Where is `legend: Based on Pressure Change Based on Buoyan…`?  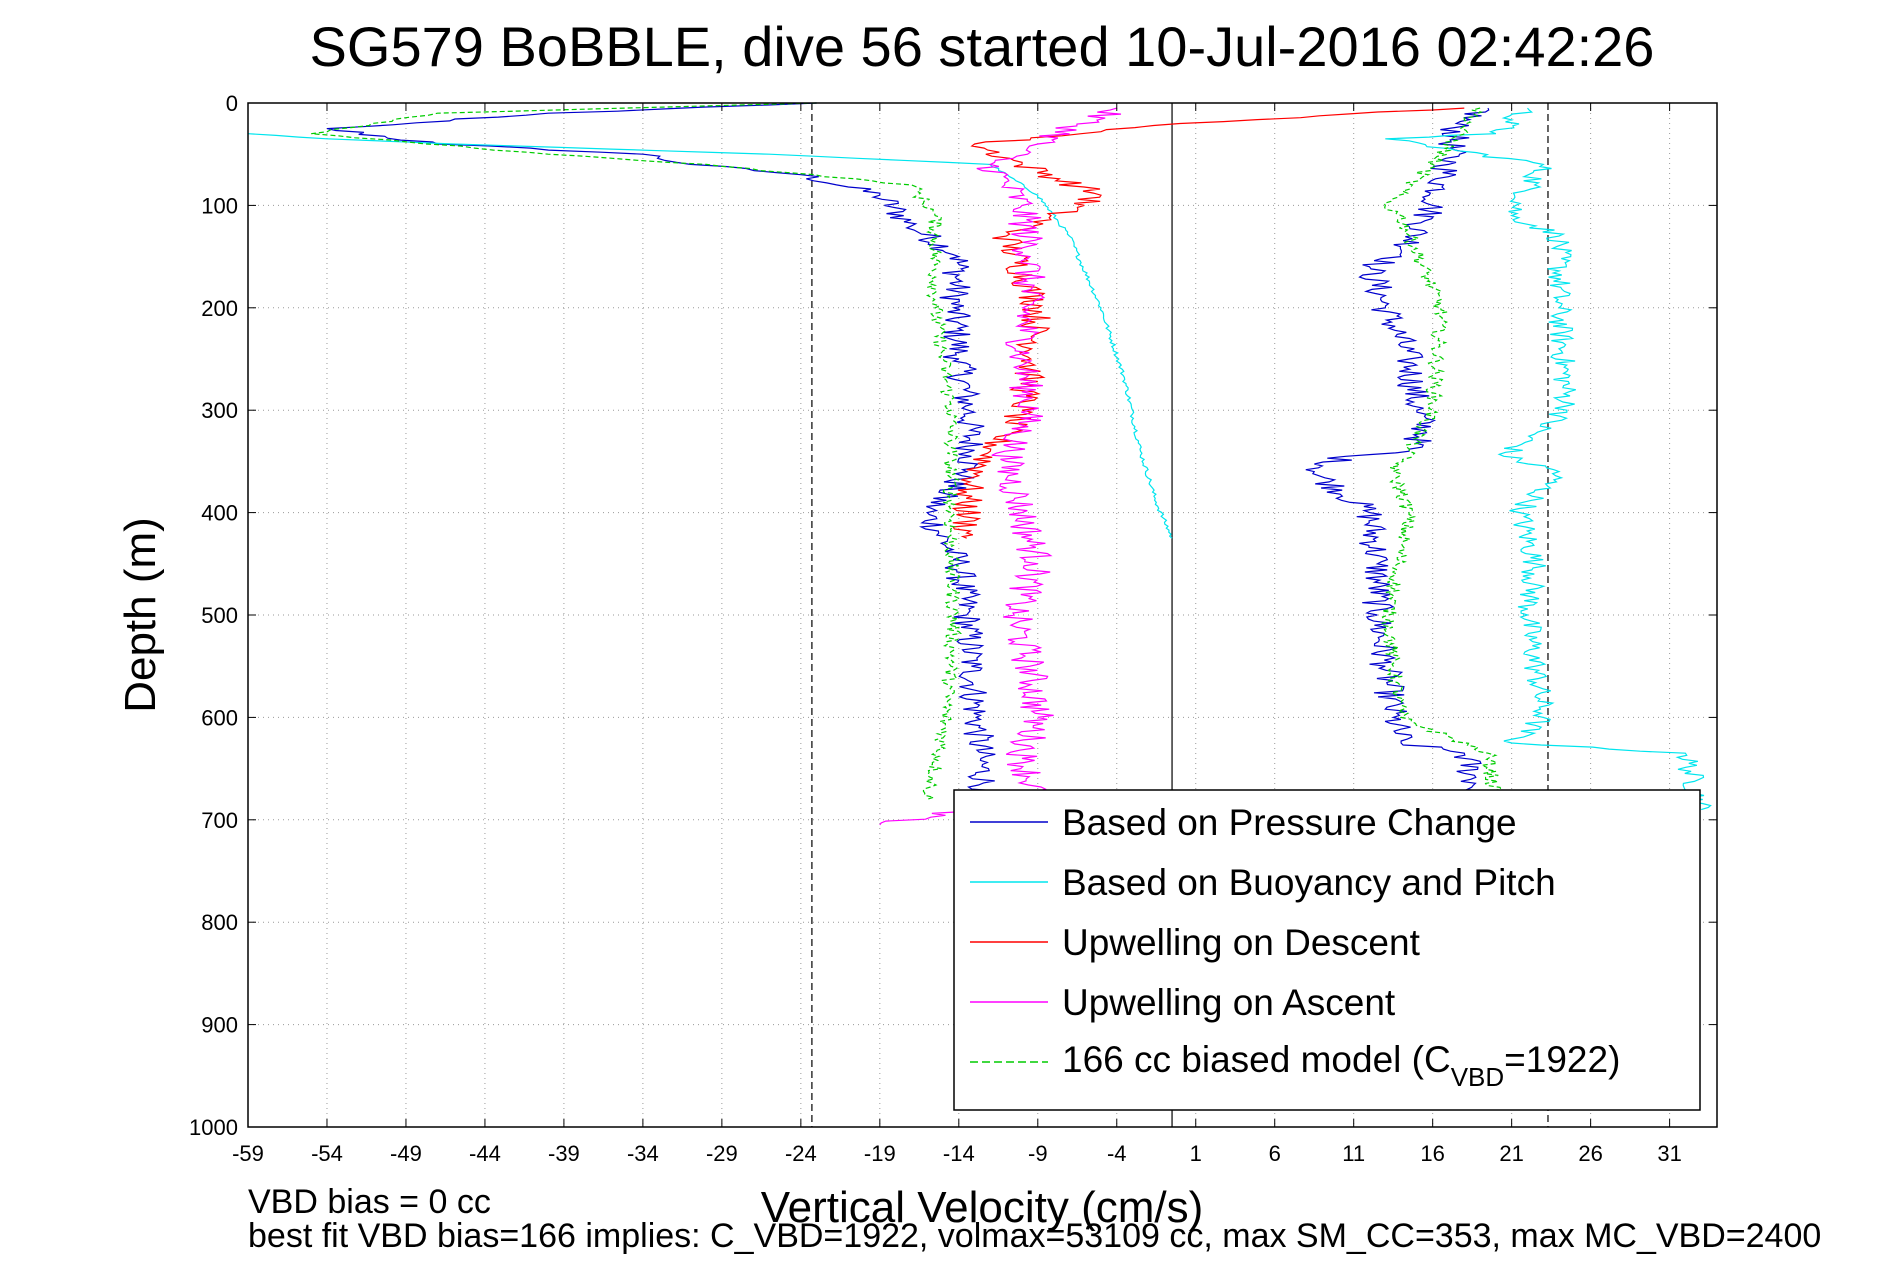
legend: Based on Pressure Change Based on Buoyan… is located at coordinates (1327, 950).